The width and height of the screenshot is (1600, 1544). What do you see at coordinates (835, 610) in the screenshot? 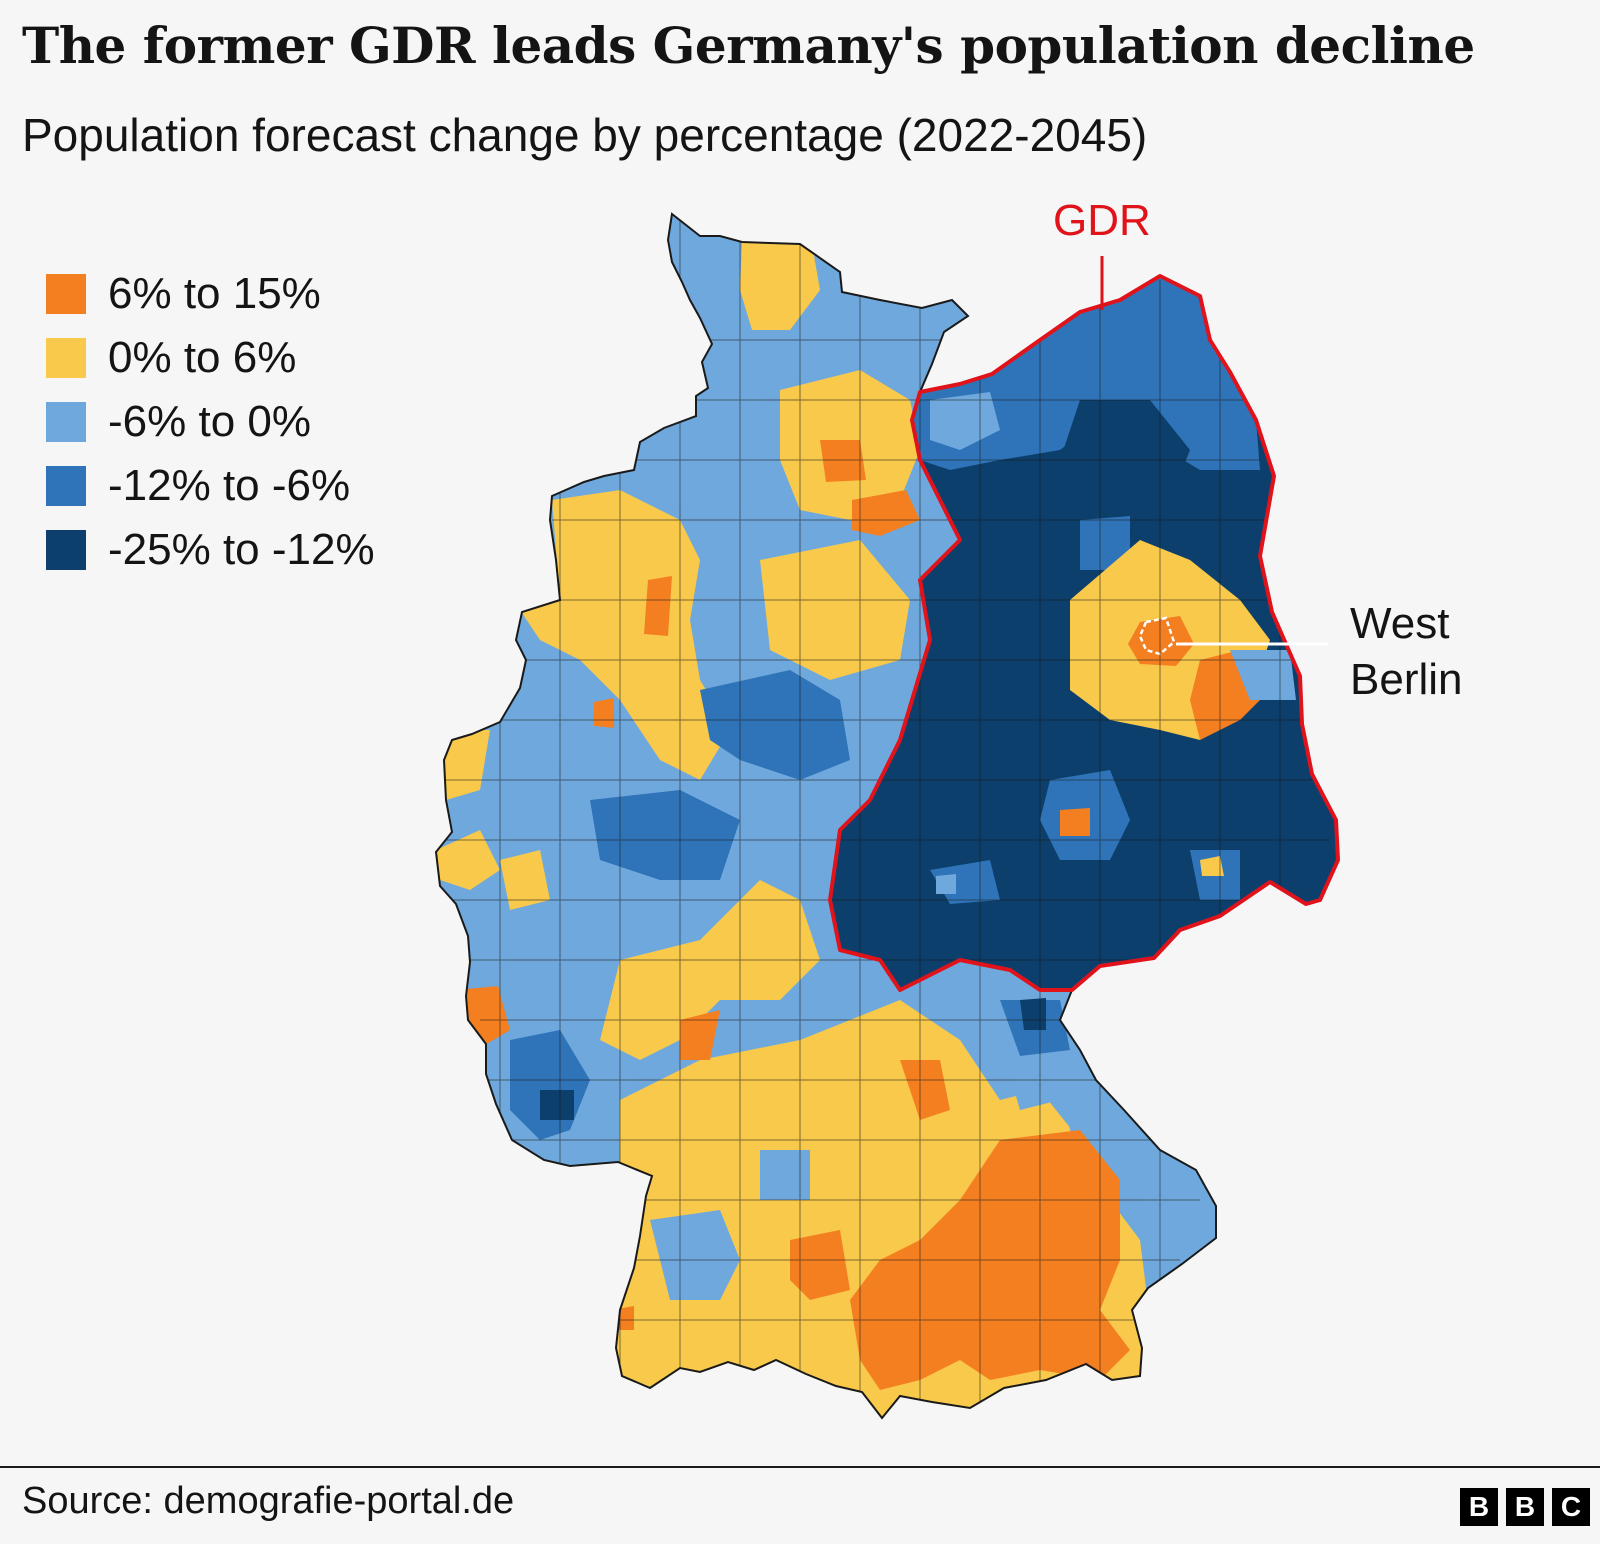
I see `region-yellow-central` at bounding box center [835, 610].